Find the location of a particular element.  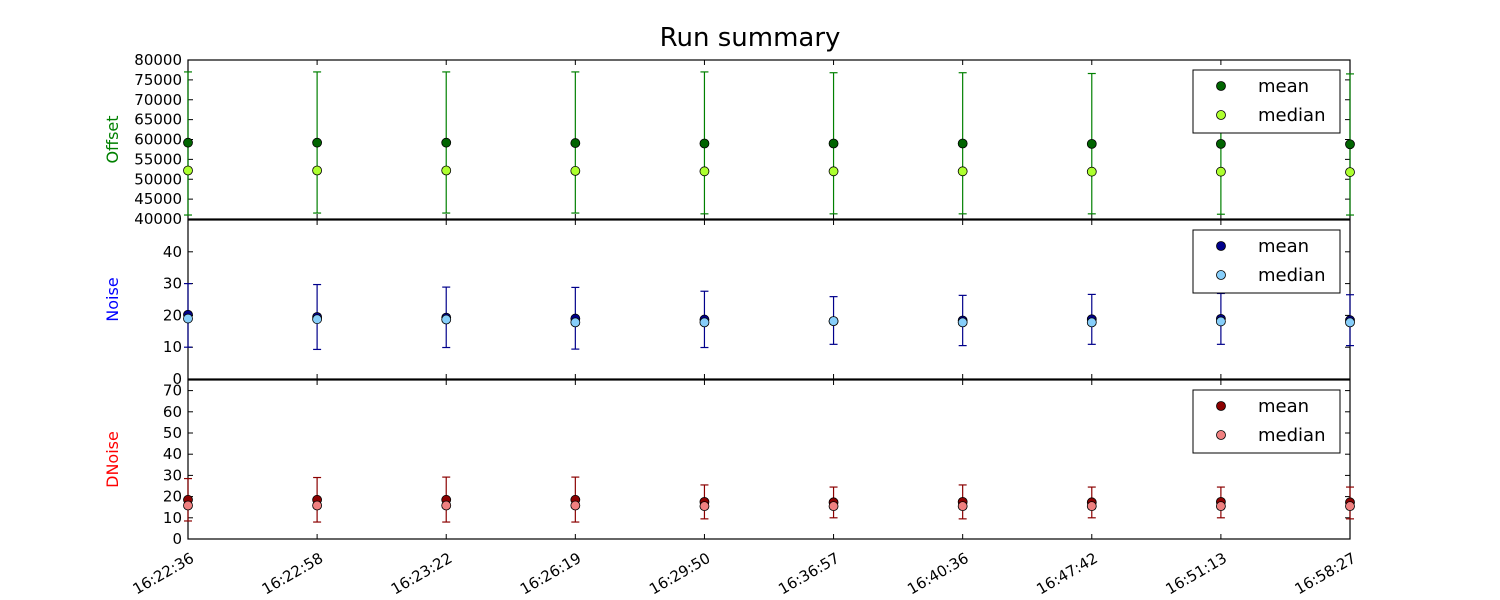

x-tick-label: 16:58:27 is located at coordinates (1325, 573).